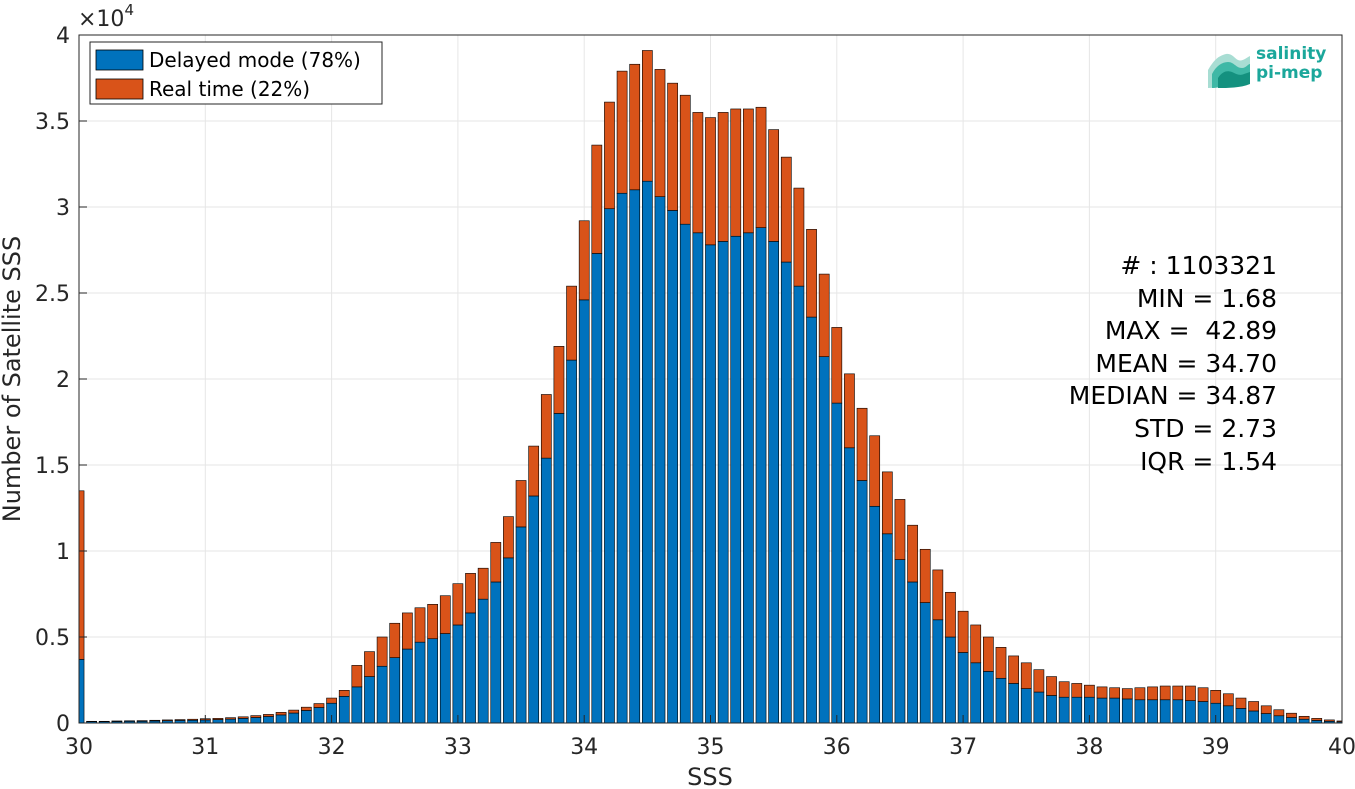 The image size is (1355, 789). Describe the element at coordinates (52, 638) in the screenshot. I see `y-tick-label: 0.5` at that location.